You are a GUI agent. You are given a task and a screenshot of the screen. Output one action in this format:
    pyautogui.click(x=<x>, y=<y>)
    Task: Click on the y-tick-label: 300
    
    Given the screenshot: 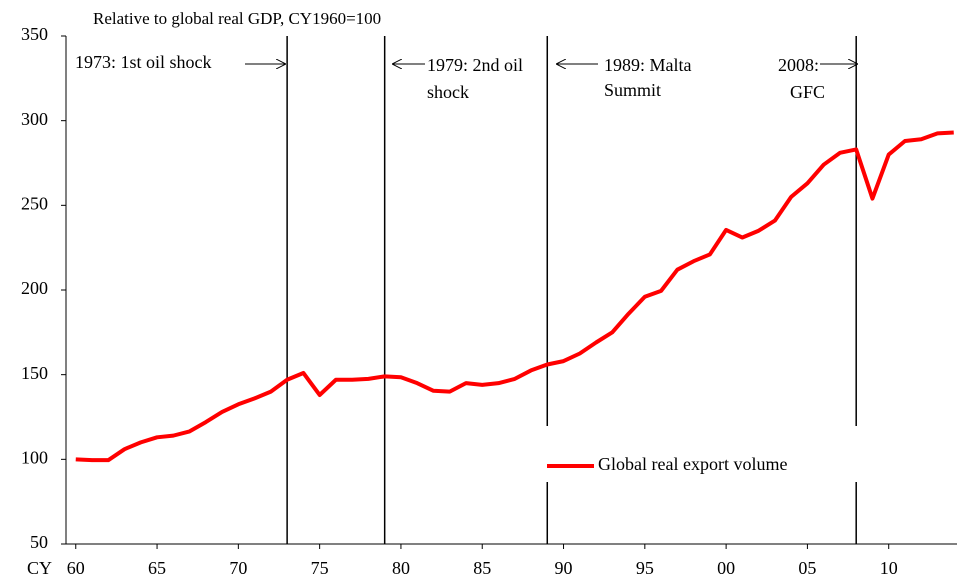 What is the action you would take?
    pyautogui.click(x=34, y=119)
    